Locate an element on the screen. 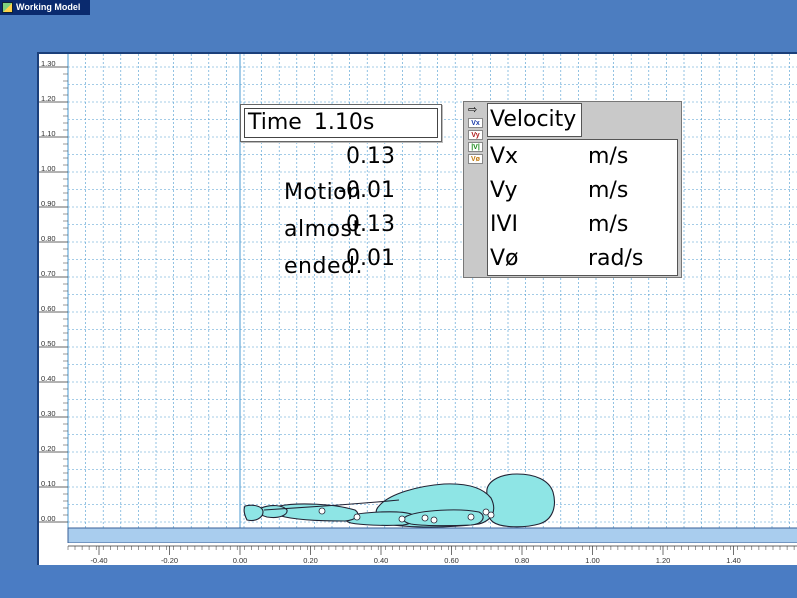 The image size is (797, 598). row-label: Vx is located at coordinates (504, 156).